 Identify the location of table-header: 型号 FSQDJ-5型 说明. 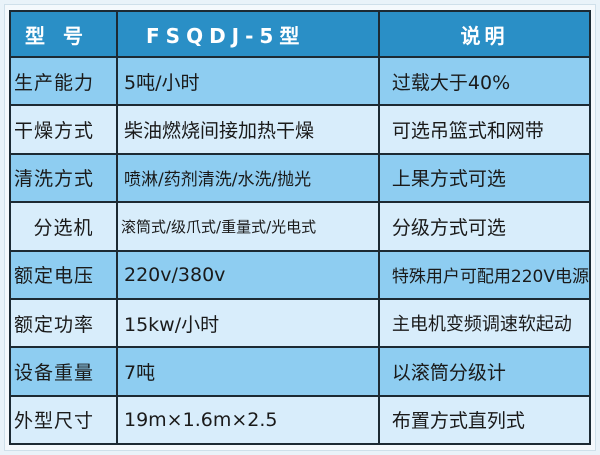
(300, 34).